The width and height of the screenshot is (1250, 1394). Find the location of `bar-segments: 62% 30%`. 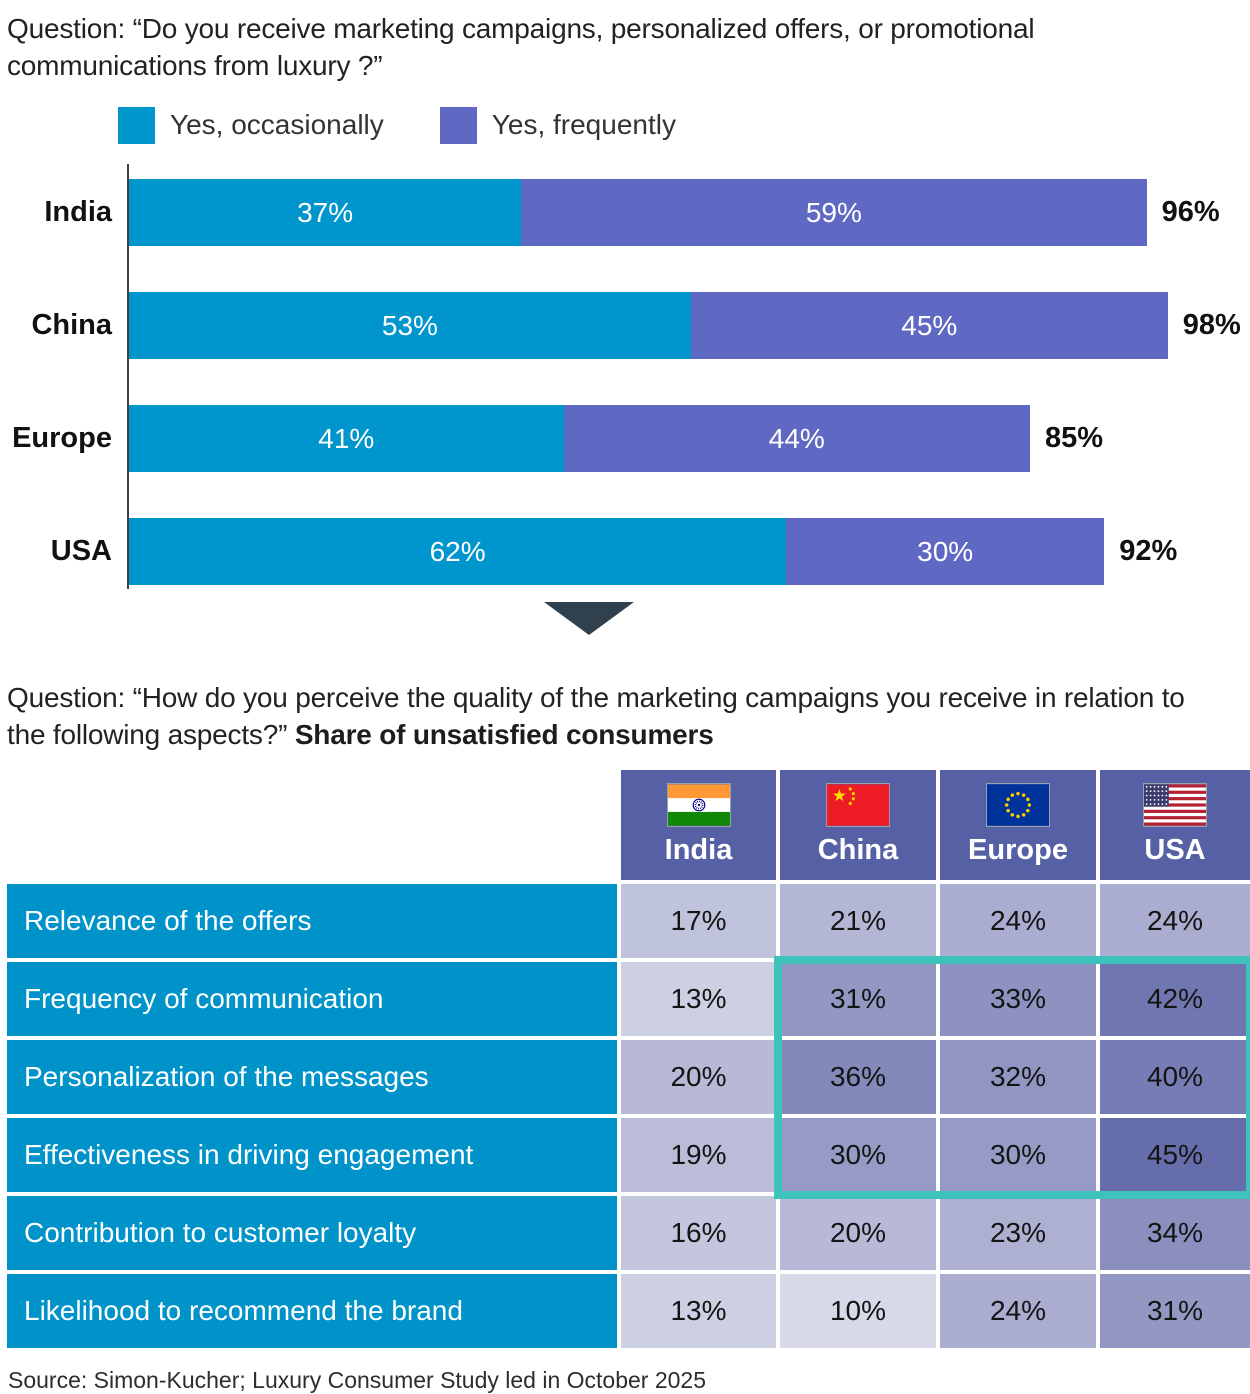

bar-segments: 62% 30% is located at coordinates (617, 551).